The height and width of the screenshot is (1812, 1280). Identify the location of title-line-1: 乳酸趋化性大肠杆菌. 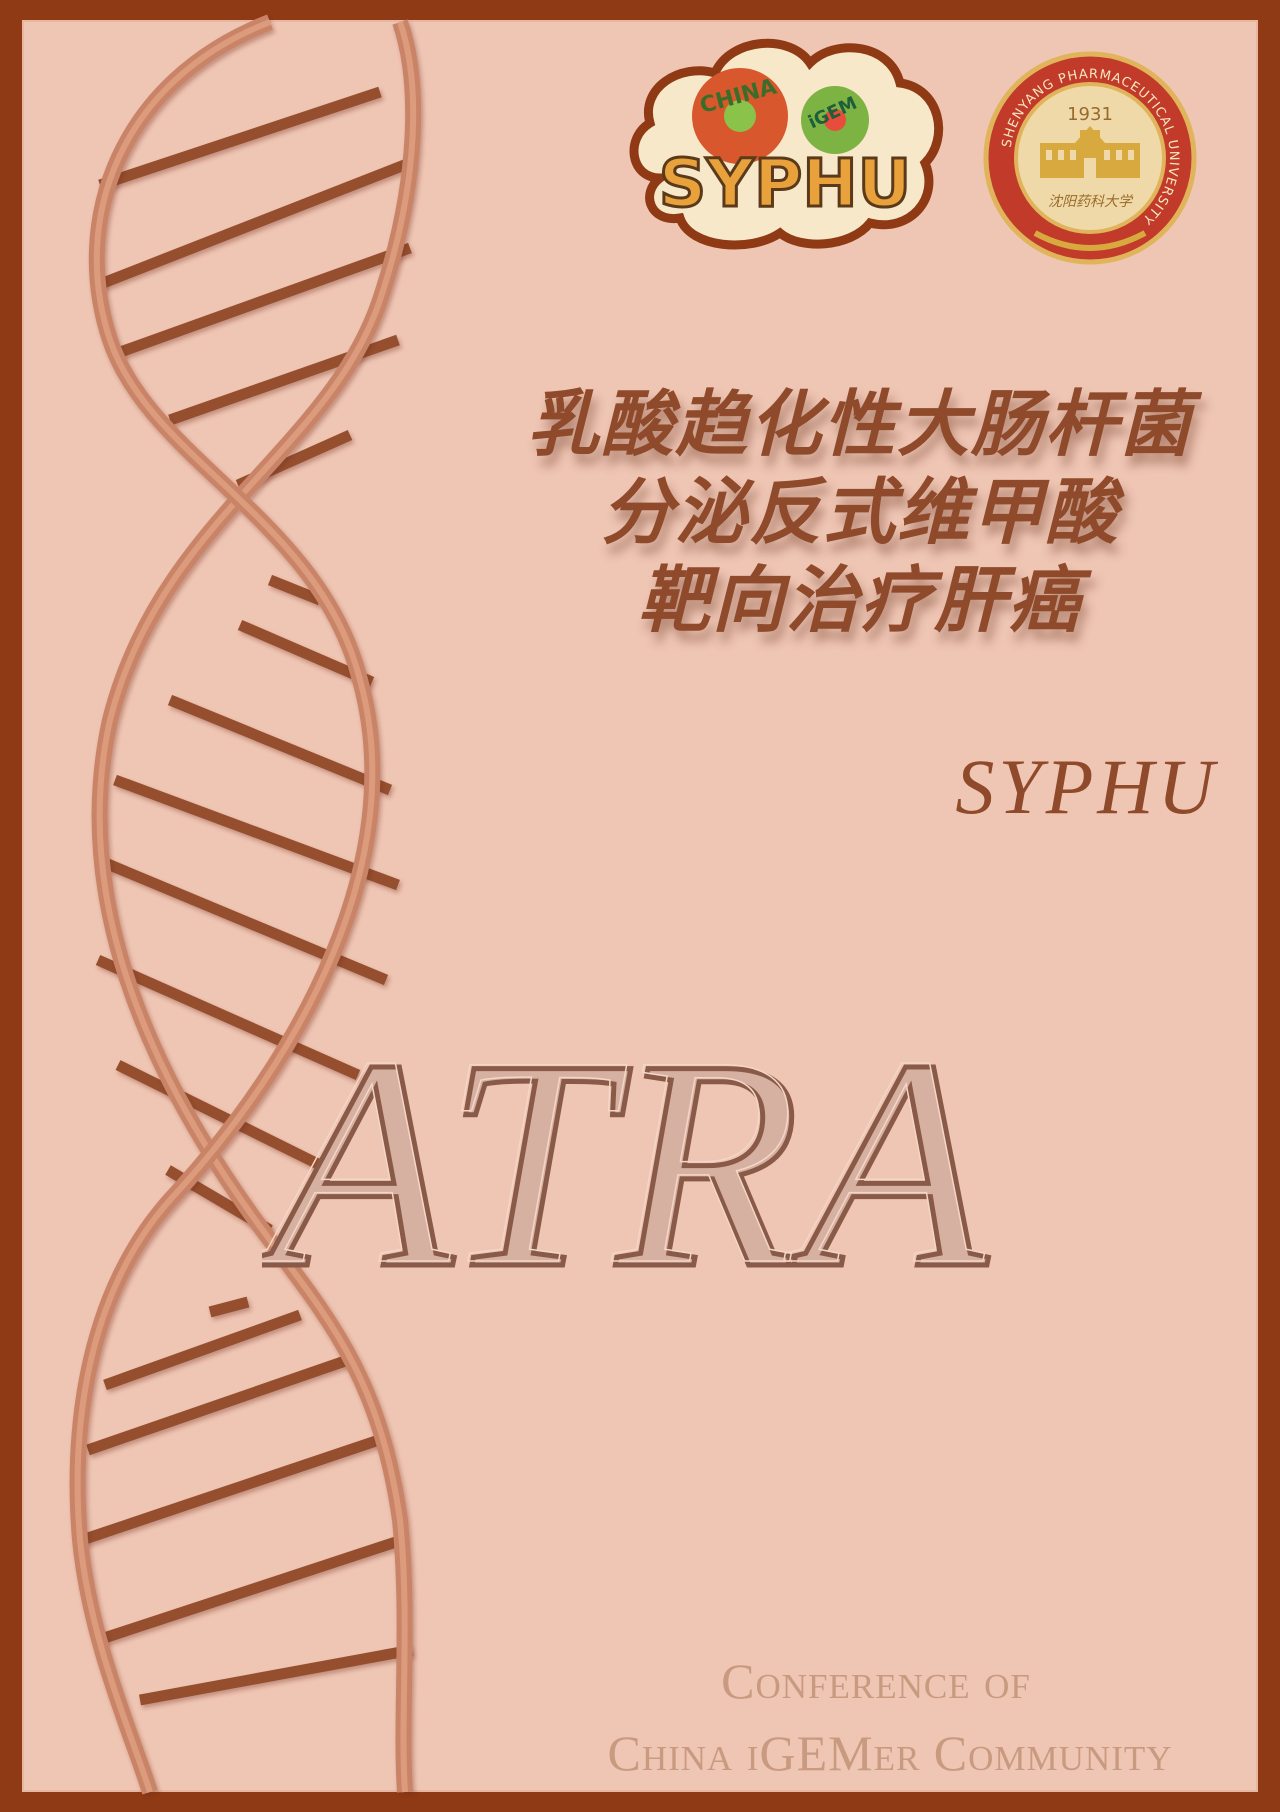
(859, 423).